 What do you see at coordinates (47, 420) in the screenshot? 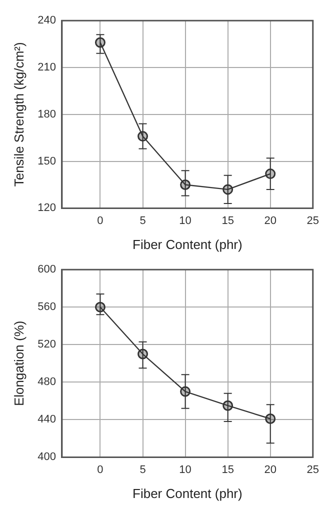
I see `y-tick-label: 440` at bounding box center [47, 420].